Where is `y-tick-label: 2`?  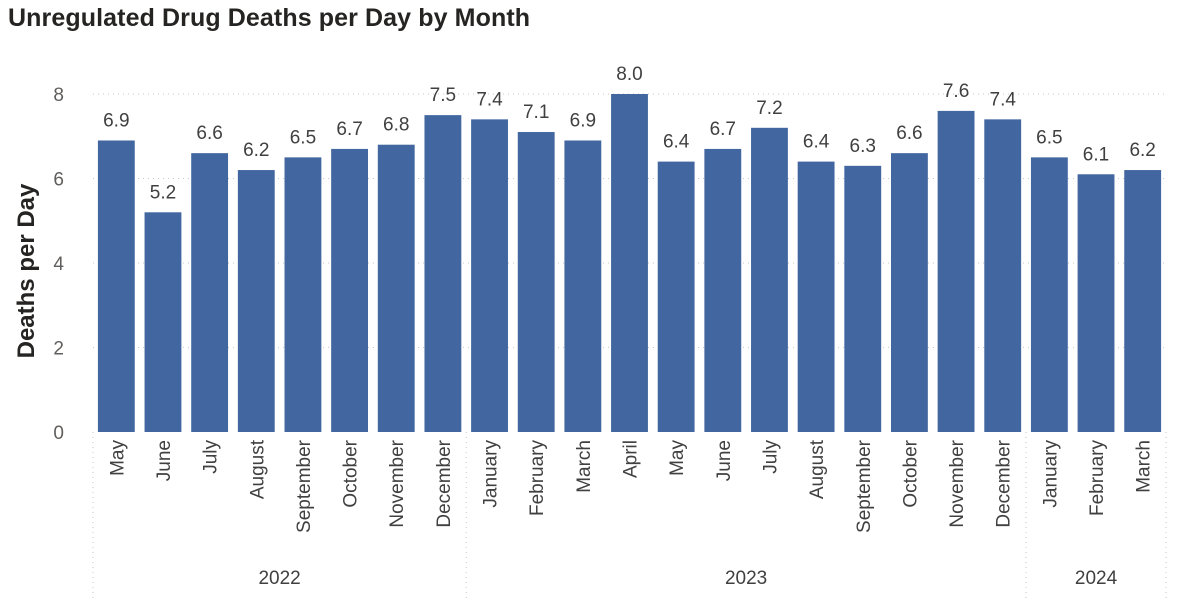 y-tick-label: 2 is located at coordinates (58, 349).